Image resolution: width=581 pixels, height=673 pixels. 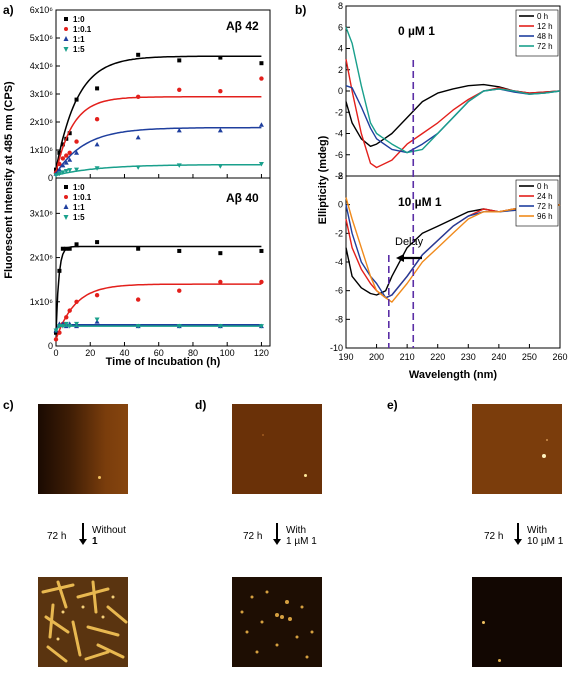 I want to click on top-fit-1:0, so click(x=158, y=112).